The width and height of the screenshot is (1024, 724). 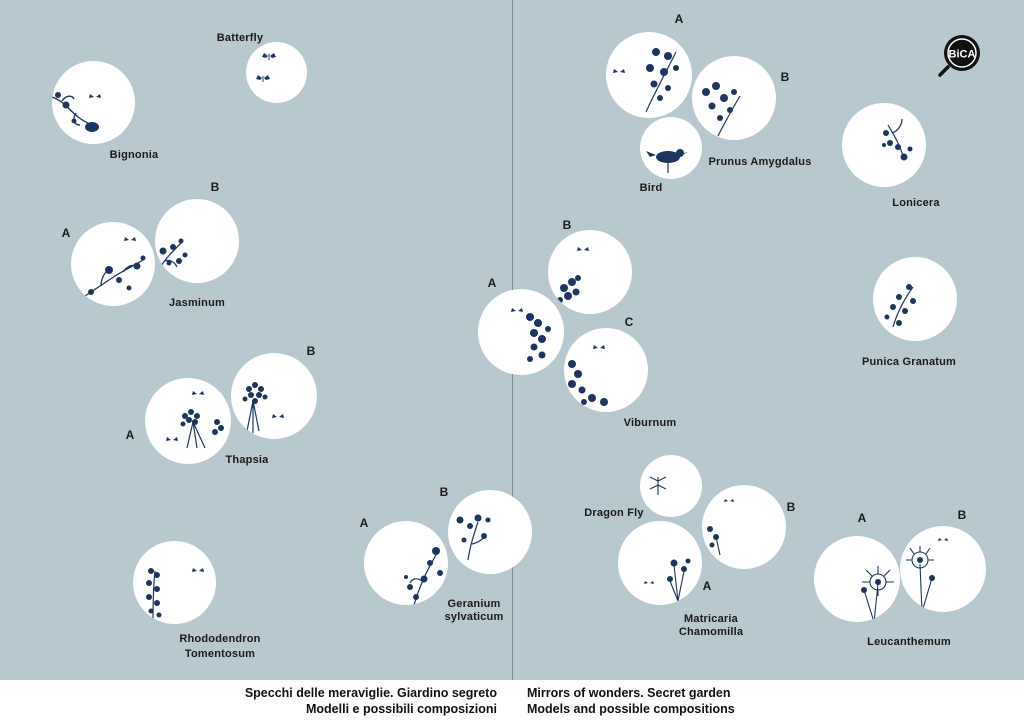 I want to click on mirror-prunus-a, so click(x=649, y=75).